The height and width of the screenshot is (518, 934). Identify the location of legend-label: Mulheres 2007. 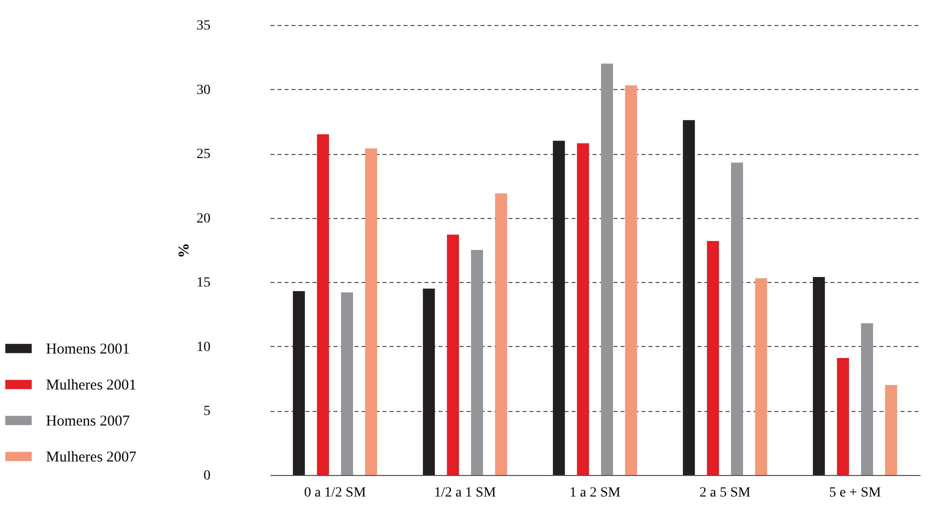
(91, 458).